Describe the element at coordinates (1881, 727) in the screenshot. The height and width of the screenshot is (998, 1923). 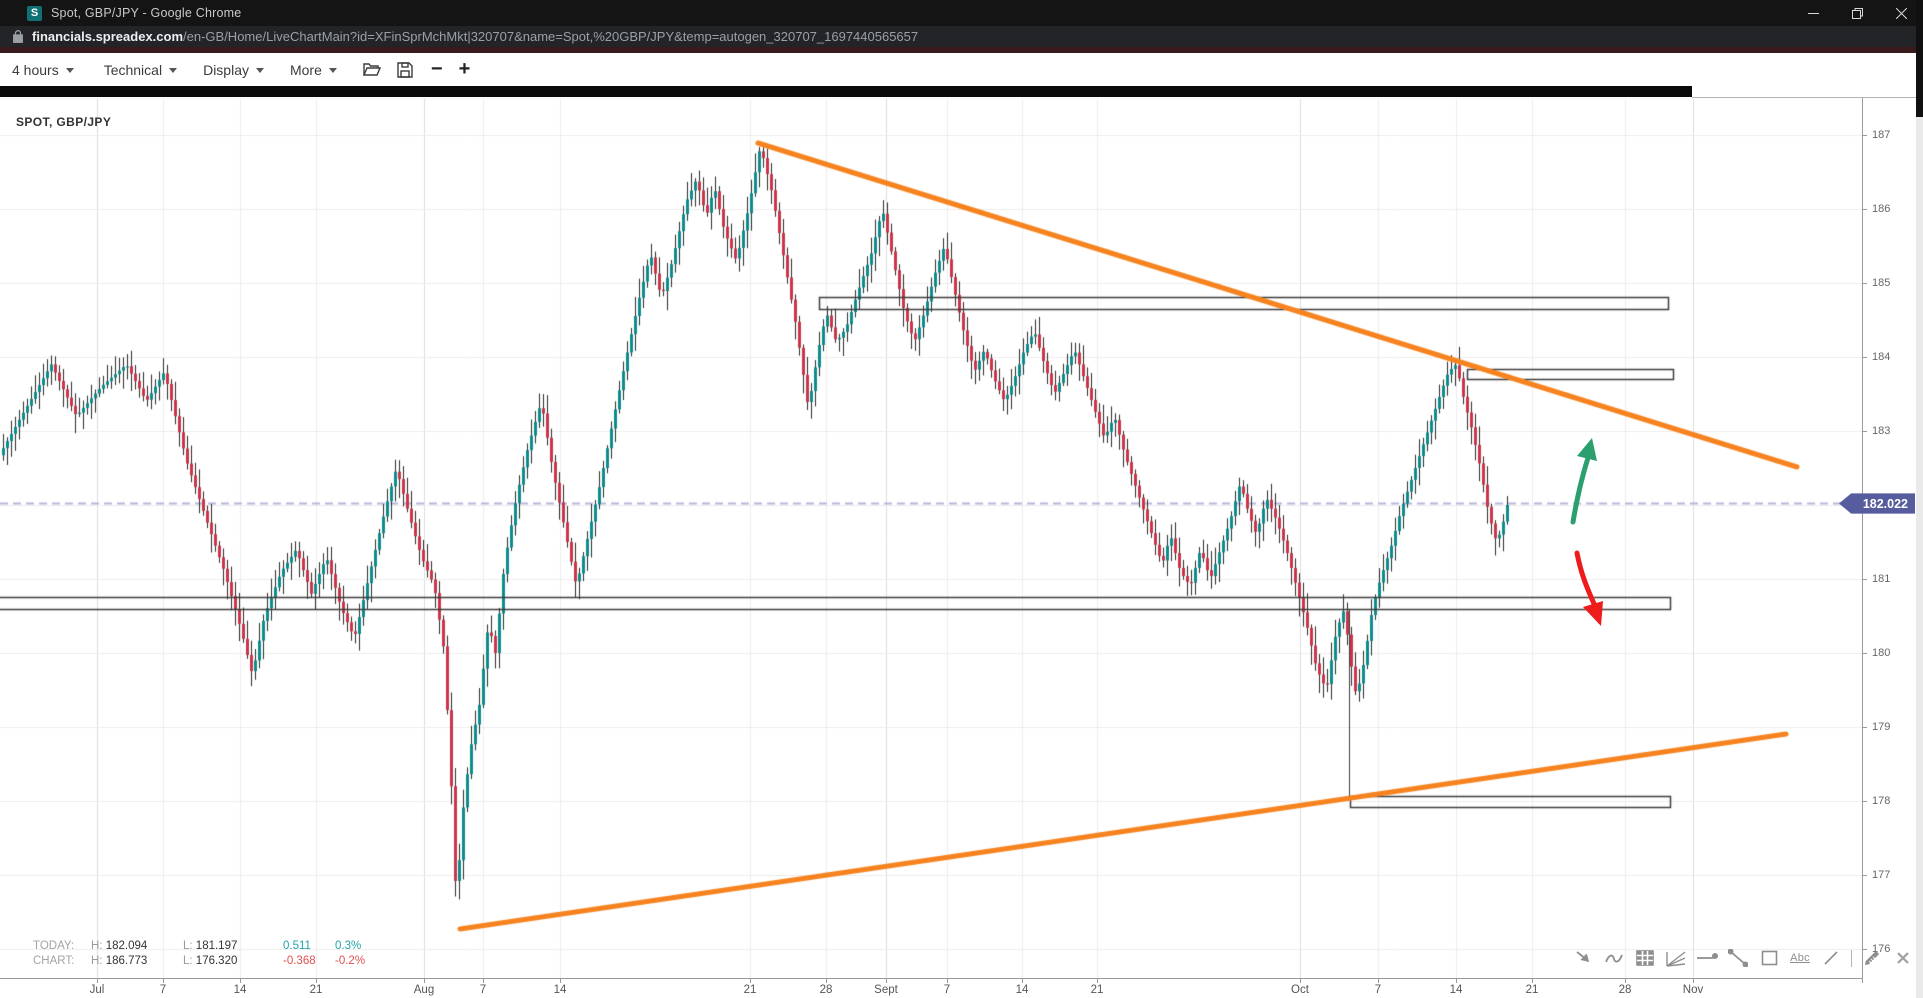
I see `price-axis-label: 179` at that location.